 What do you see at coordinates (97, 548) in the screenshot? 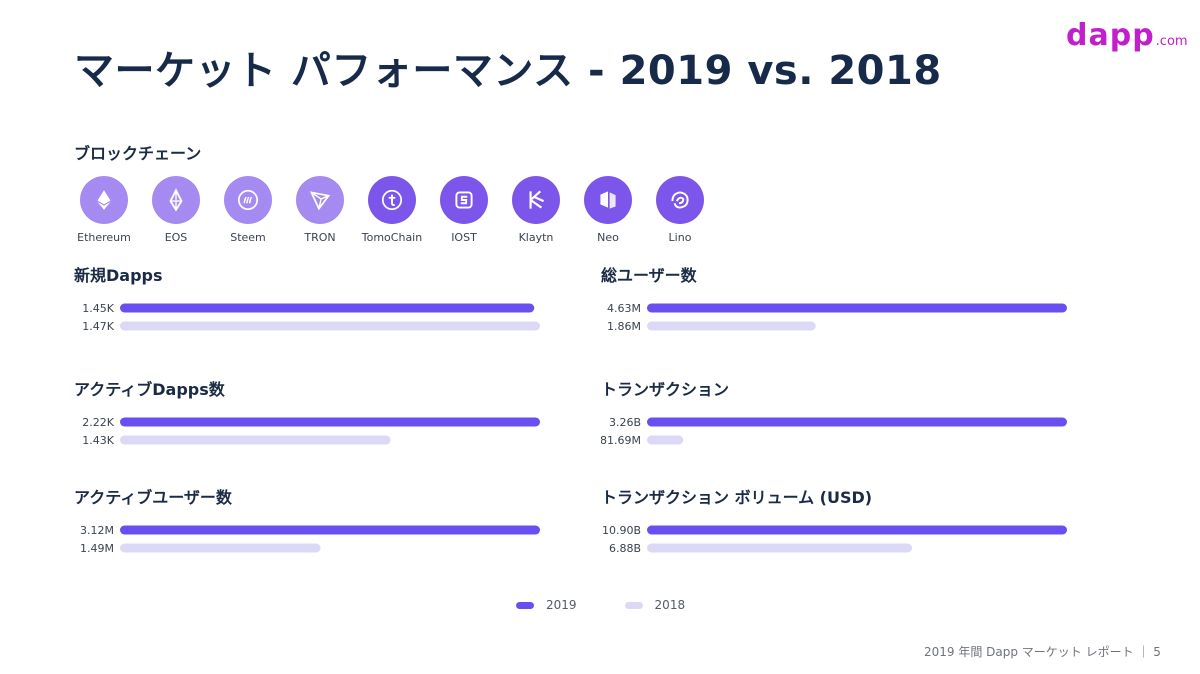
I see `bar-value-label: 1.49M` at bounding box center [97, 548].